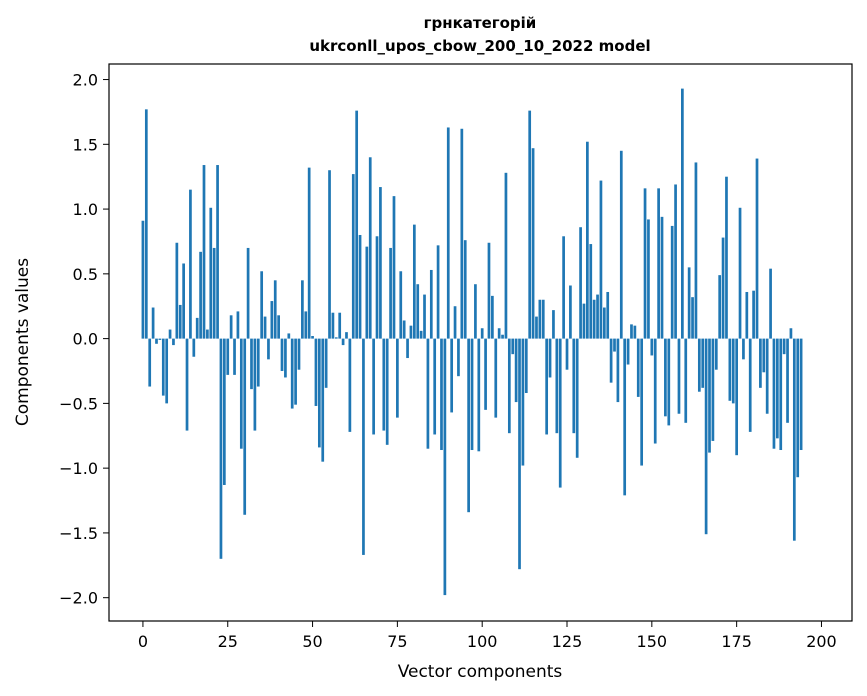  What do you see at coordinates (78, 598) in the screenshot?
I see `y-tick-label: −2.0` at bounding box center [78, 598].